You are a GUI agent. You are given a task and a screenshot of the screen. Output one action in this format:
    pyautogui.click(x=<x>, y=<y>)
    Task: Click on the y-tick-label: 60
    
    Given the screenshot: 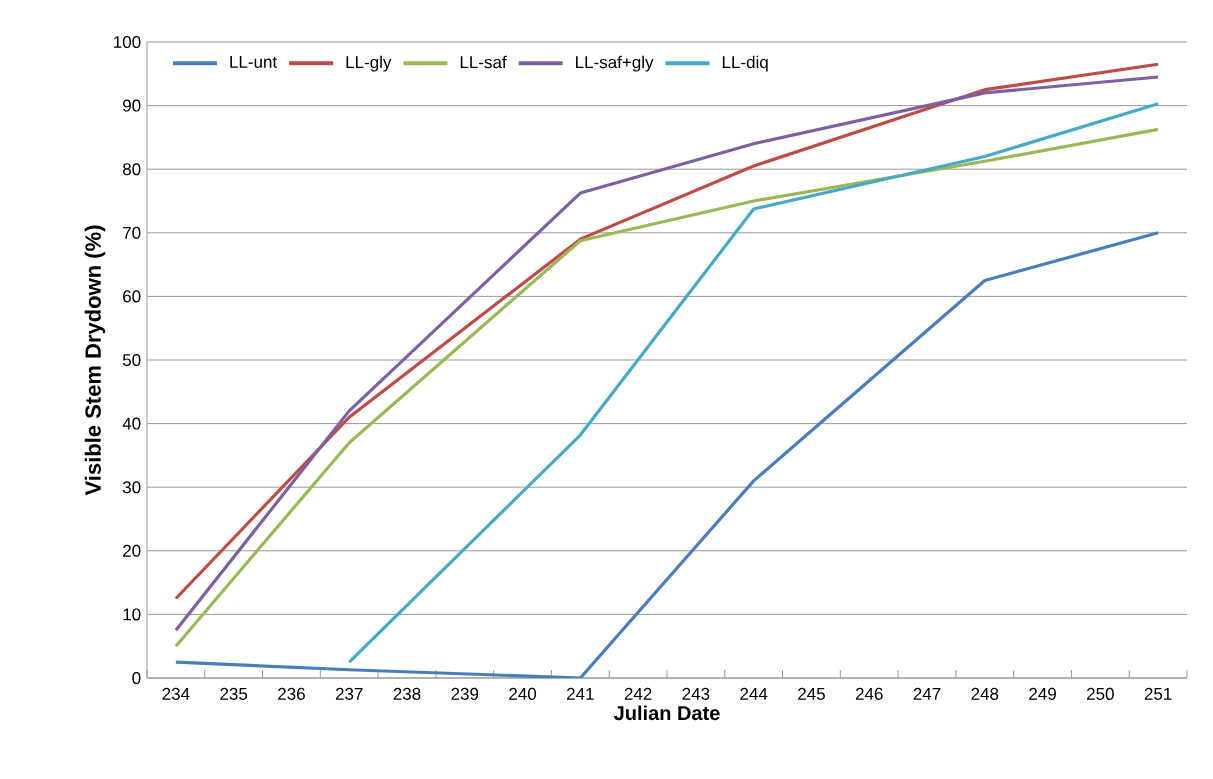 What is the action you would take?
    pyautogui.click(x=132, y=296)
    